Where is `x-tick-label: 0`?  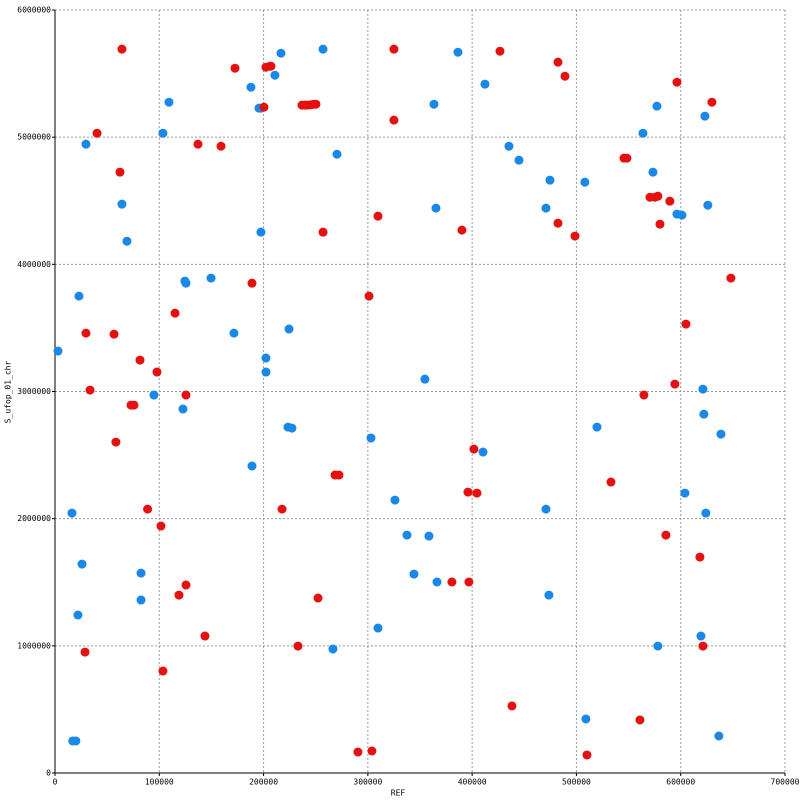
x-tick-label: 0 is located at coordinates (55, 782).